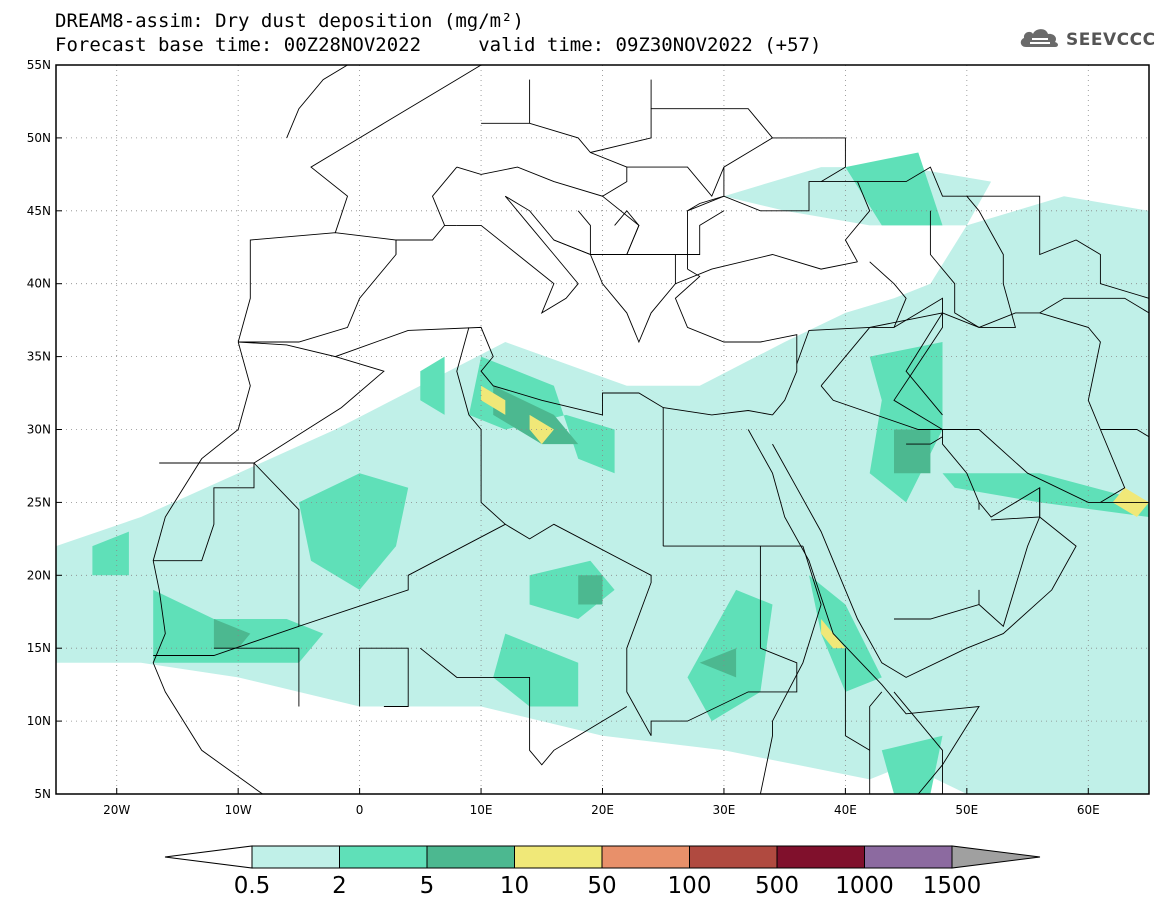  I want to click on y-tick-label: 5N, so click(42, 794).